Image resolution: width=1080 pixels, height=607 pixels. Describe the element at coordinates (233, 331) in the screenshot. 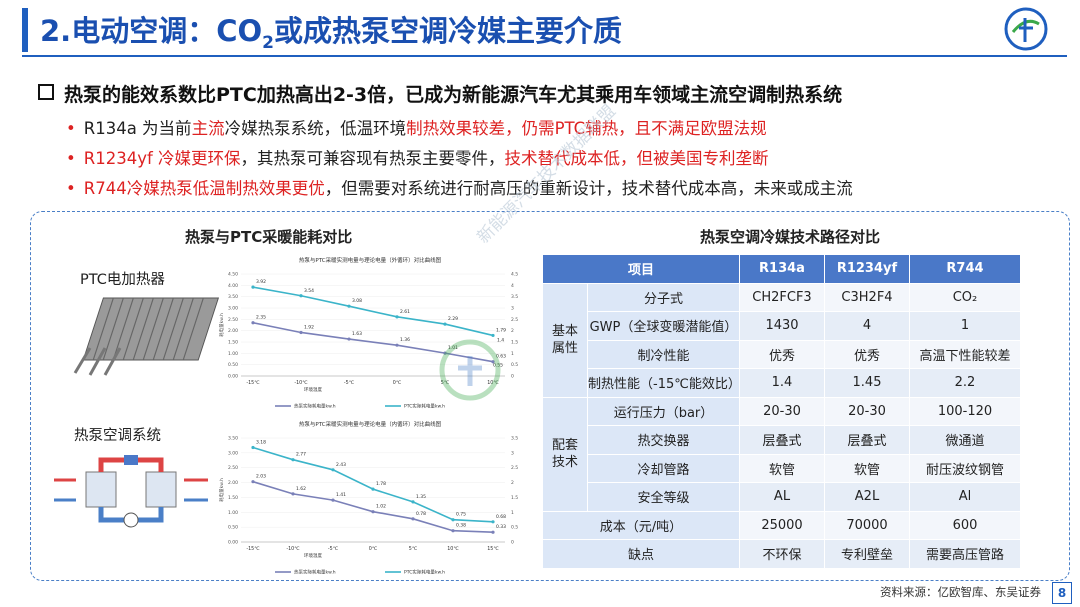

I see `y-tick-label: 2.00` at that location.